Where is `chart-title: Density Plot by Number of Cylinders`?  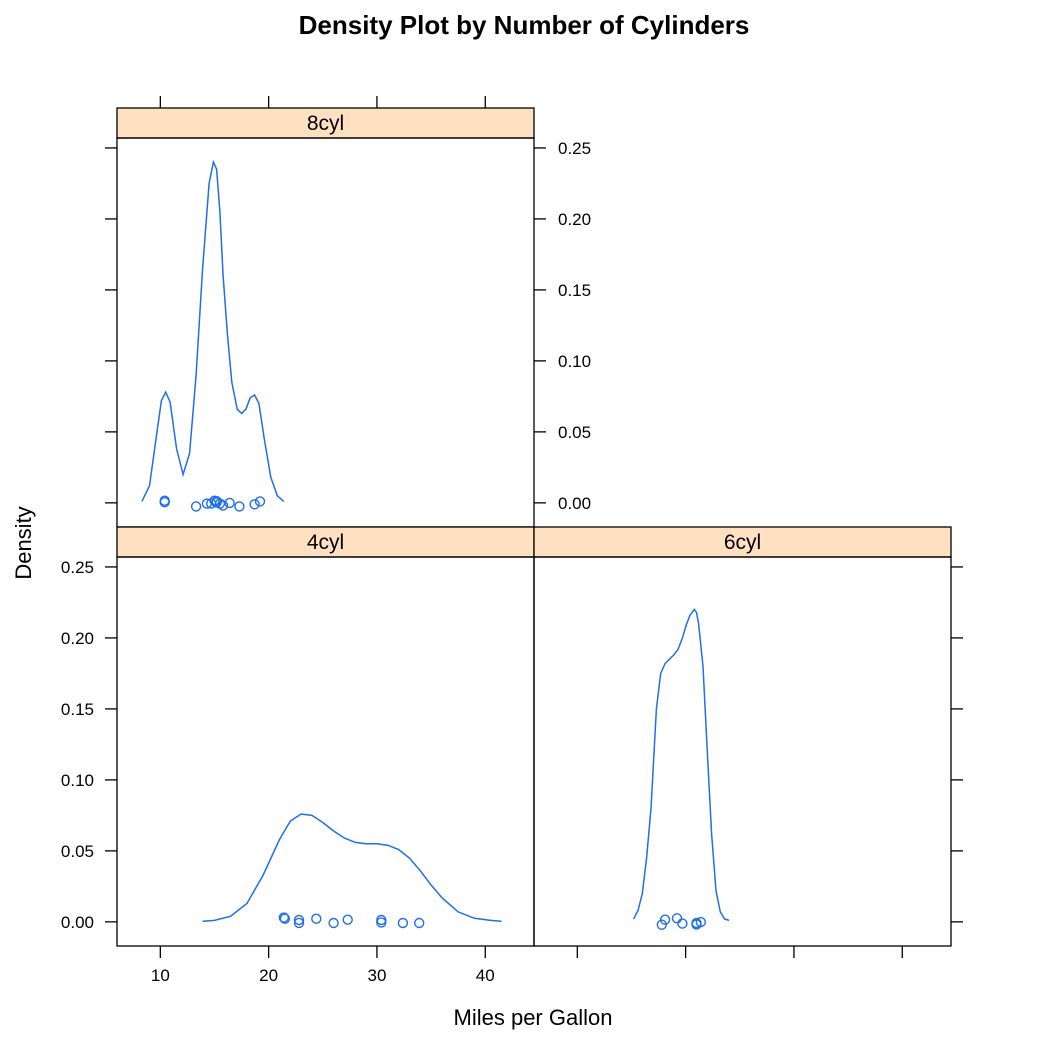 chart-title: Density Plot by Number of Cylinders is located at coordinates (524, 25).